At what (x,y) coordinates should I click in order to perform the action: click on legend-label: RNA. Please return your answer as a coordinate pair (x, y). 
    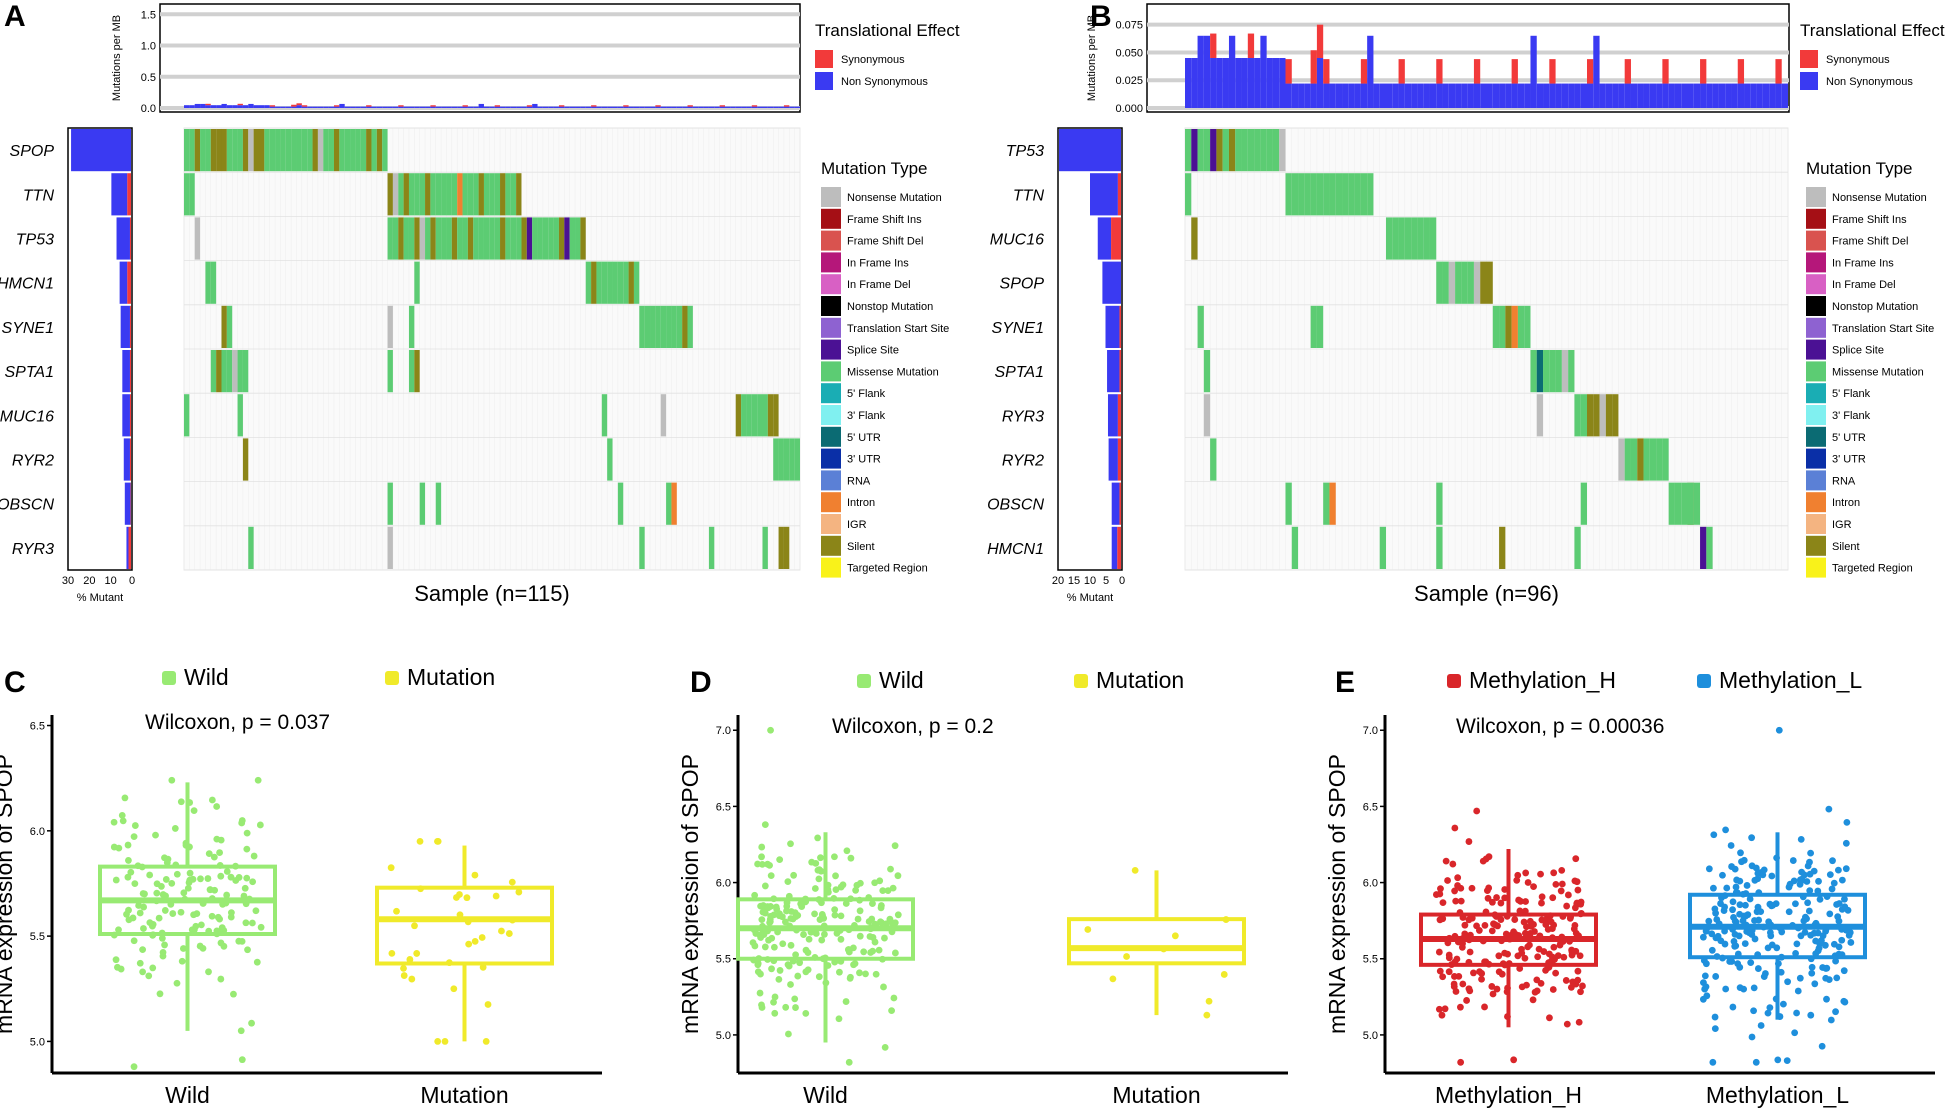
    Looking at the image, I should click on (859, 481).